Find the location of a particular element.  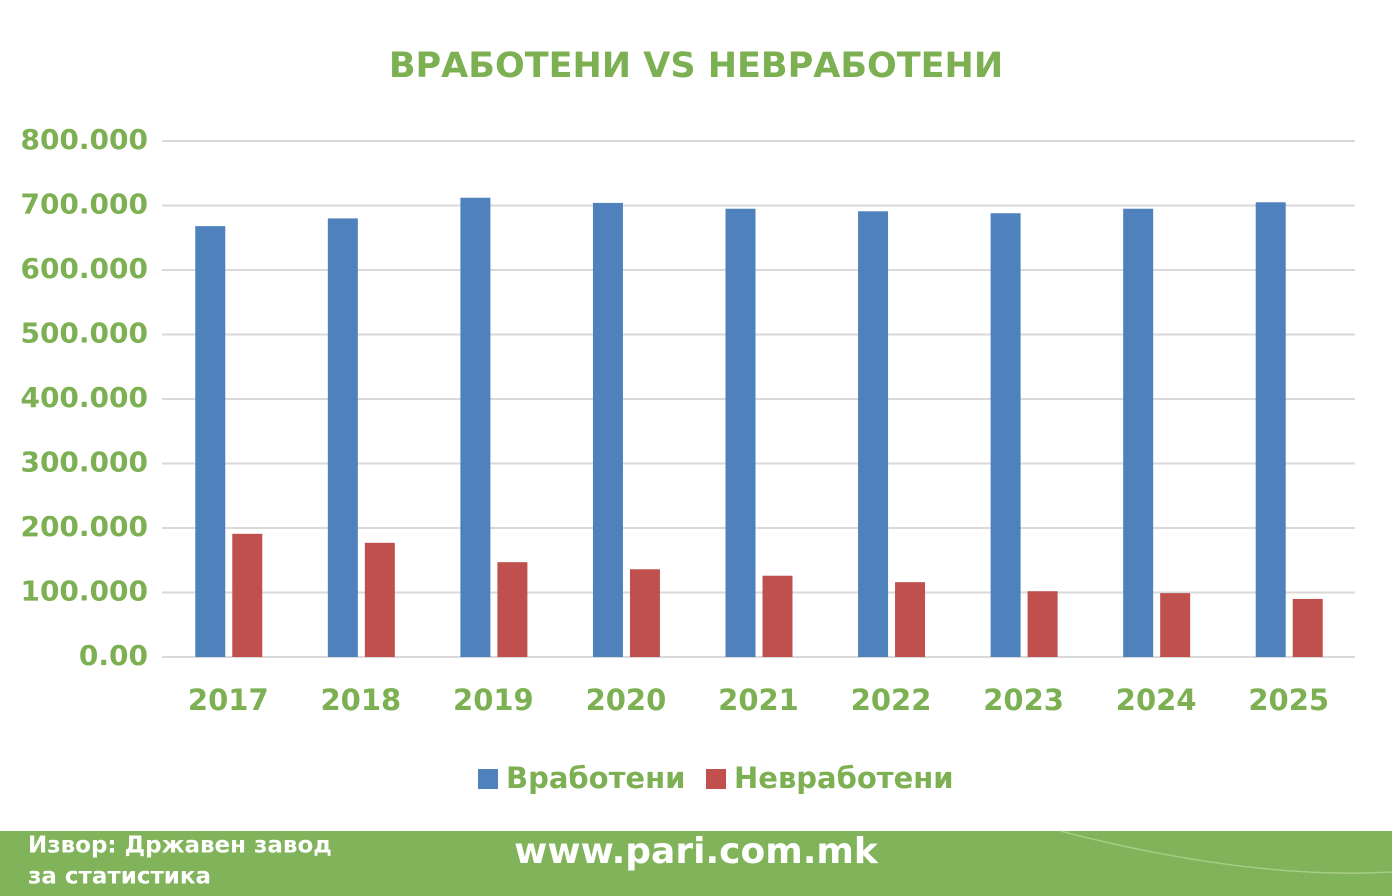

footer-band is located at coordinates (696, 863).